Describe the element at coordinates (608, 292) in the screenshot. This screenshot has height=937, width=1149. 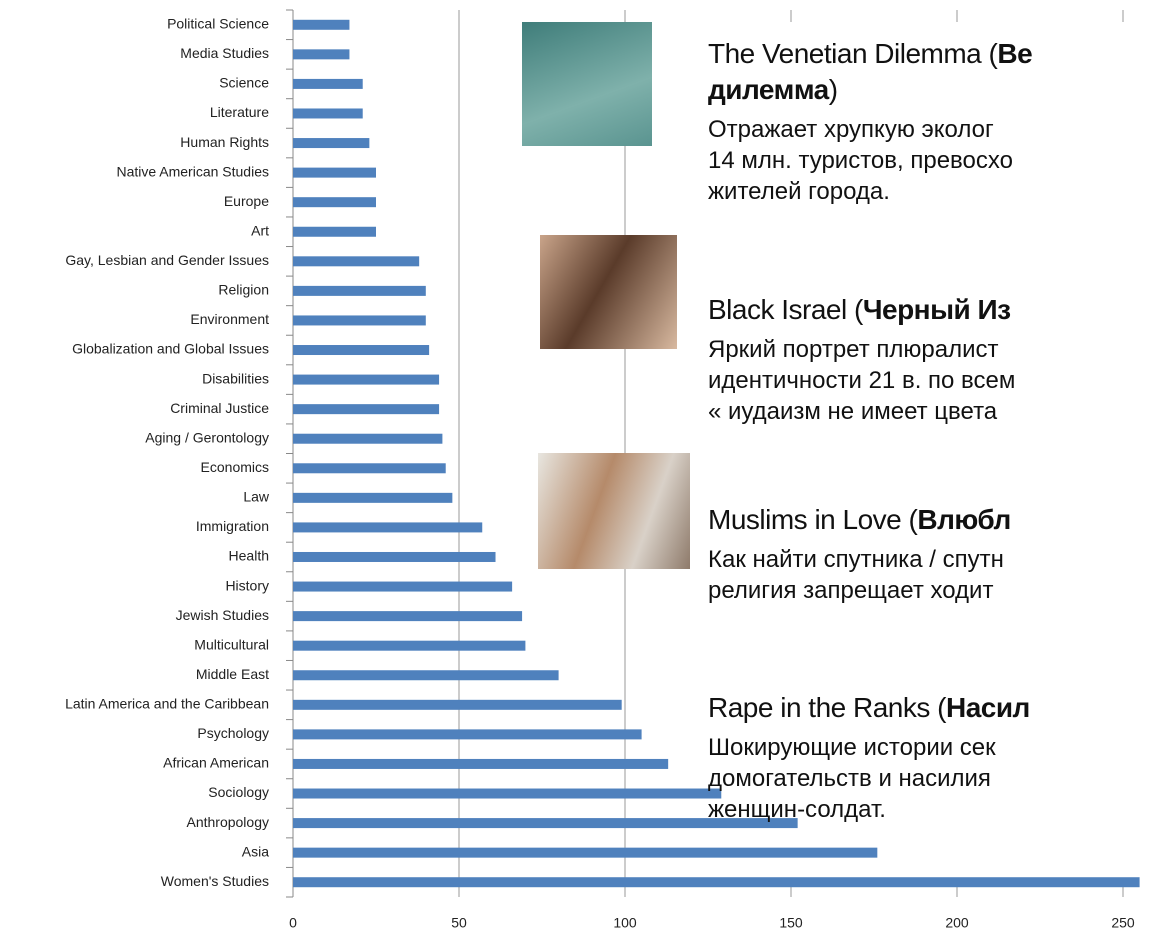
I see `photo-portrait` at that location.